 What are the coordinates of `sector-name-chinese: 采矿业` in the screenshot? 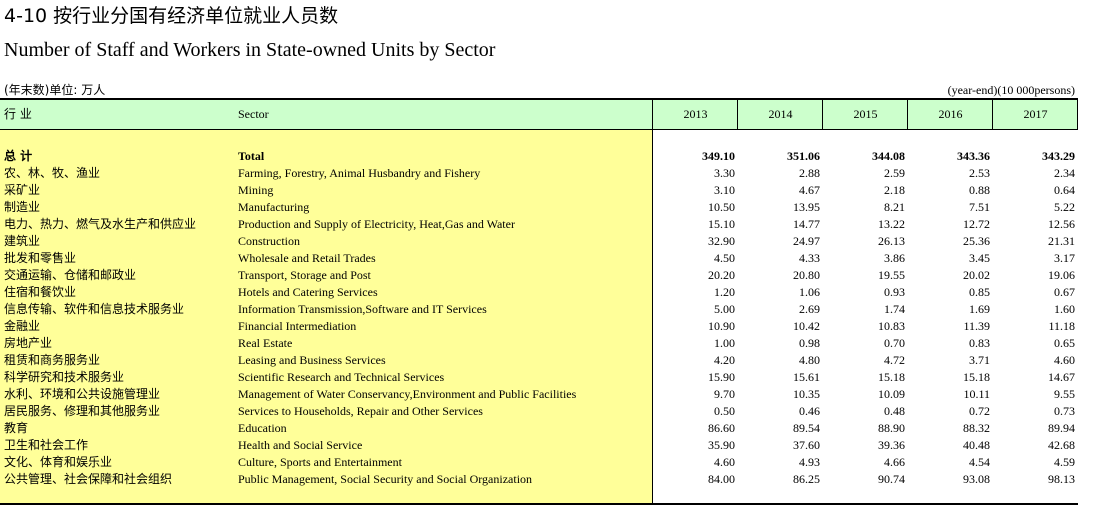 It's located at (22, 190).